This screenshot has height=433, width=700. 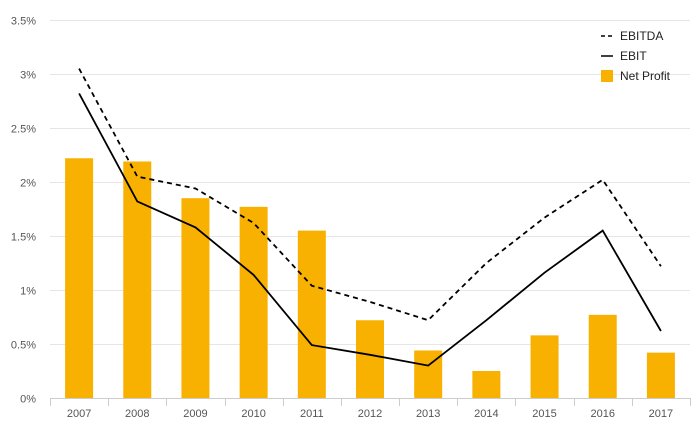 What do you see at coordinates (23, 346) in the screenshot?
I see `y-tick-label: 0.5%` at bounding box center [23, 346].